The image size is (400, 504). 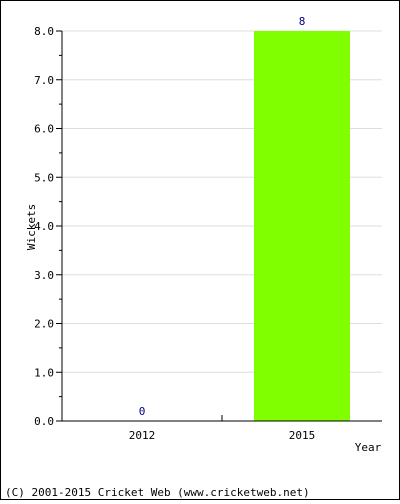 I want to click on y-tick-label: 3.0, so click(x=44, y=275).